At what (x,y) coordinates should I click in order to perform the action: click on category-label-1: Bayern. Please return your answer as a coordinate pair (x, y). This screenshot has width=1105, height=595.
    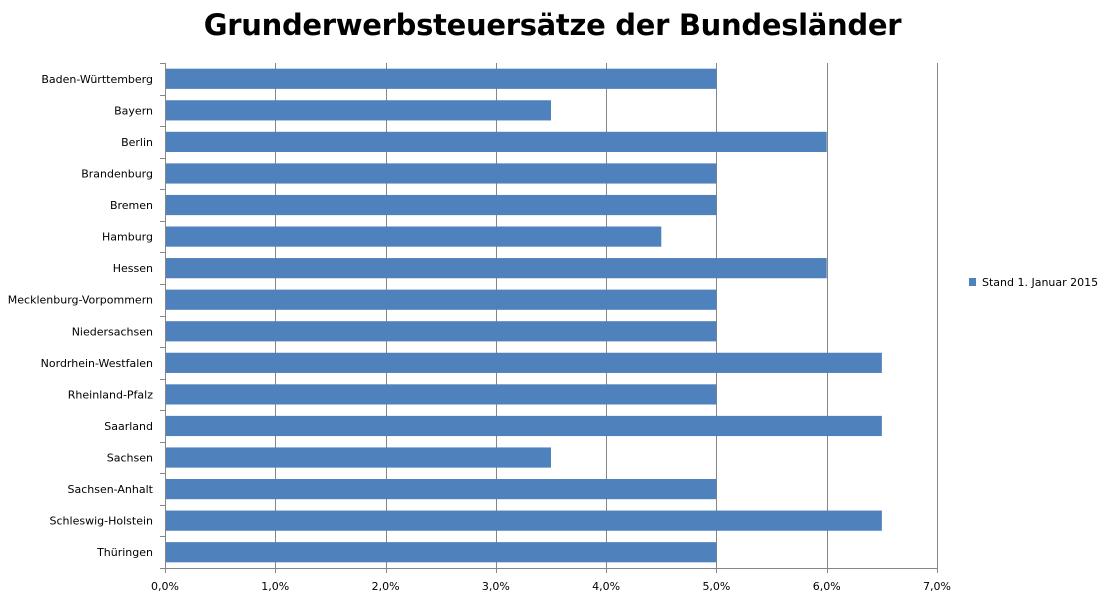
    Looking at the image, I should click on (133, 110).